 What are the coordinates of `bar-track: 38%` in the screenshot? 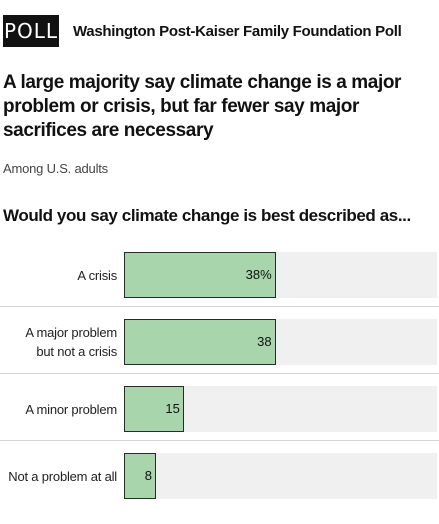 It's located at (280, 275).